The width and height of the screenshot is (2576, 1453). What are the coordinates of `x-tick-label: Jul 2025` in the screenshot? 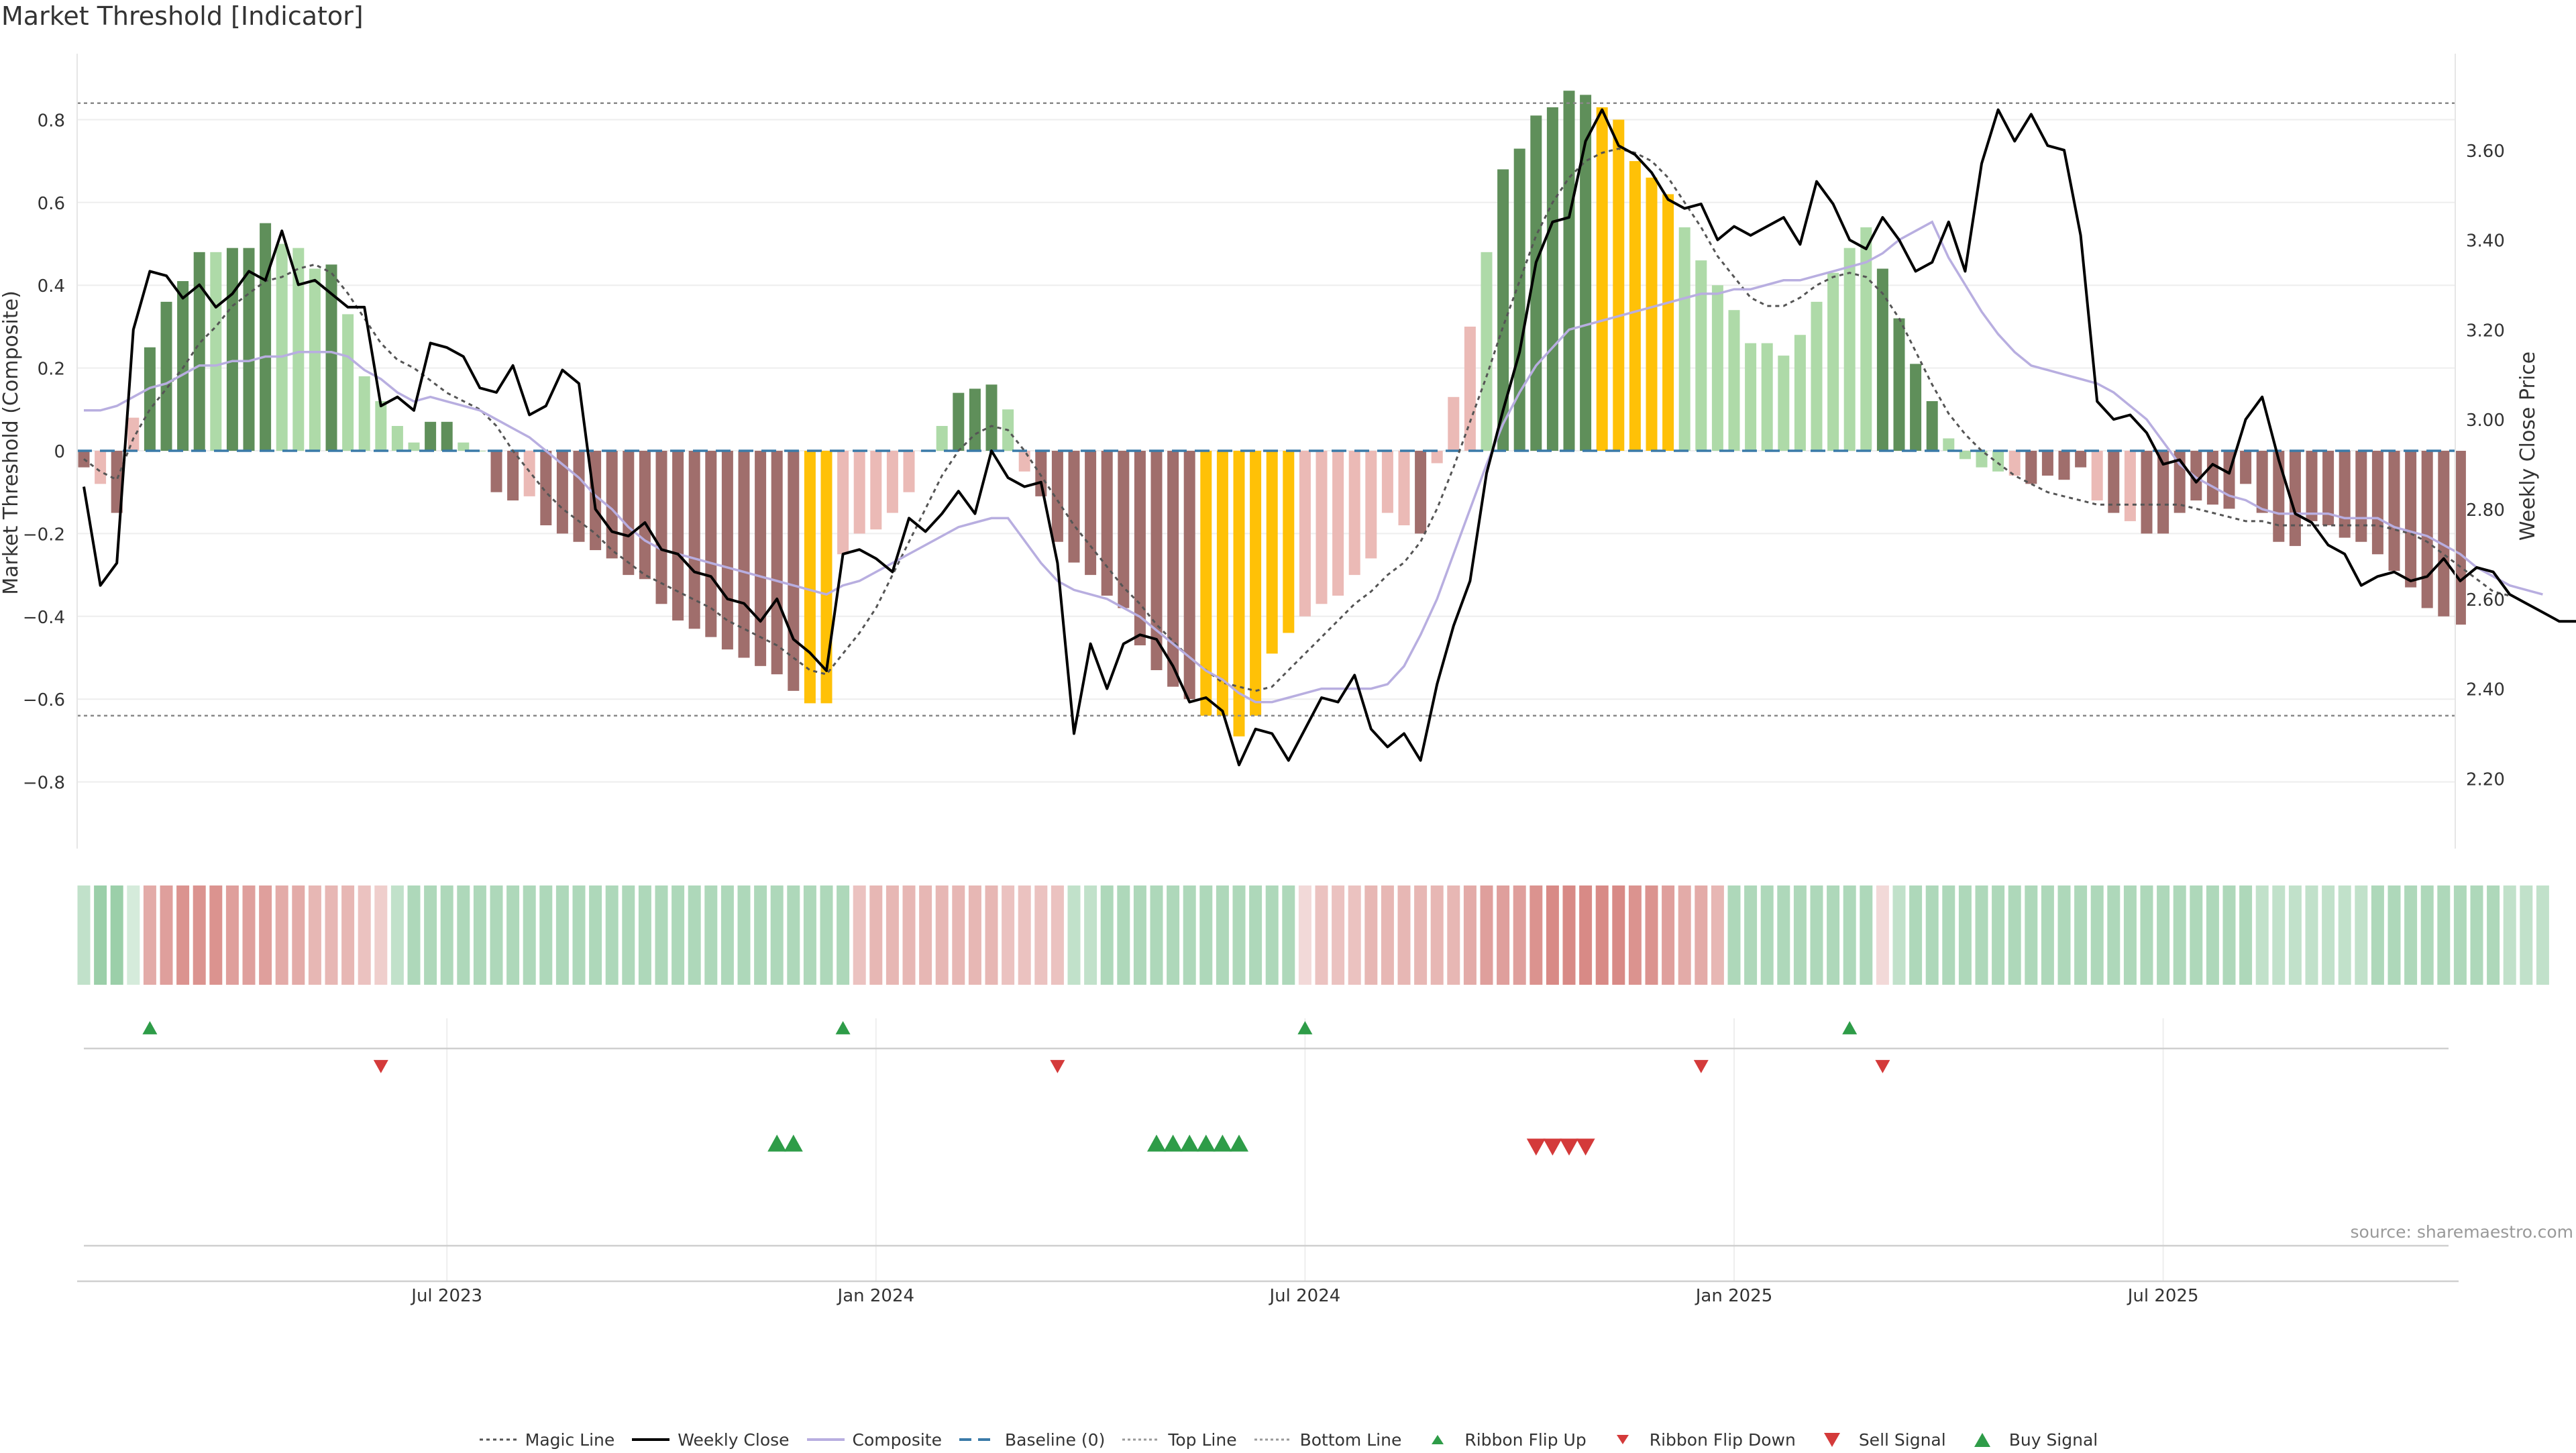 It's located at (2163, 1296).